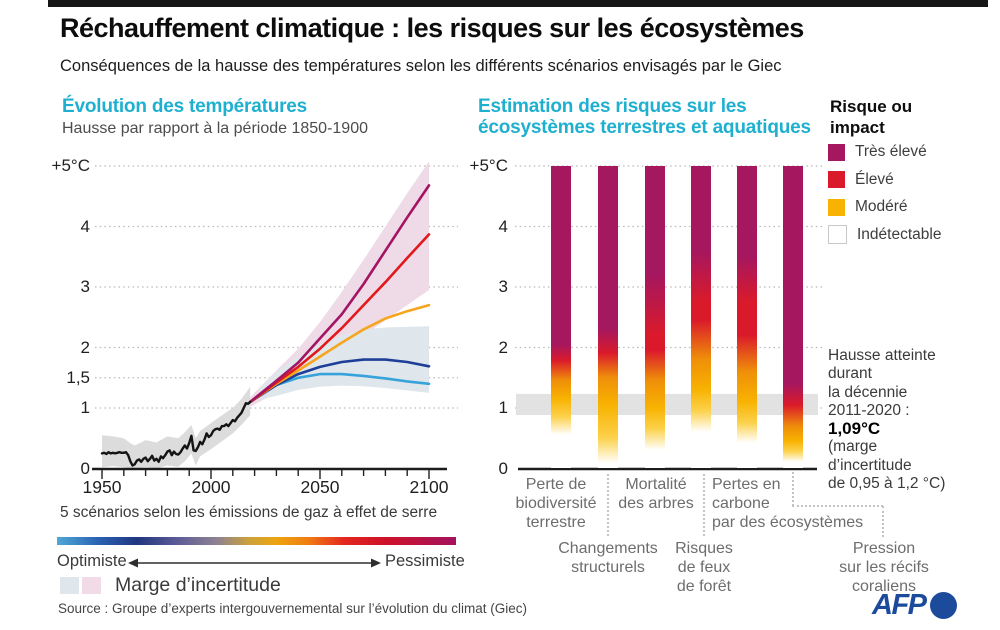 The height and width of the screenshot is (630, 1000). Describe the element at coordinates (871, 117) in the screenshot. I see `risk-legend-title: Risque ou impact` at that location.